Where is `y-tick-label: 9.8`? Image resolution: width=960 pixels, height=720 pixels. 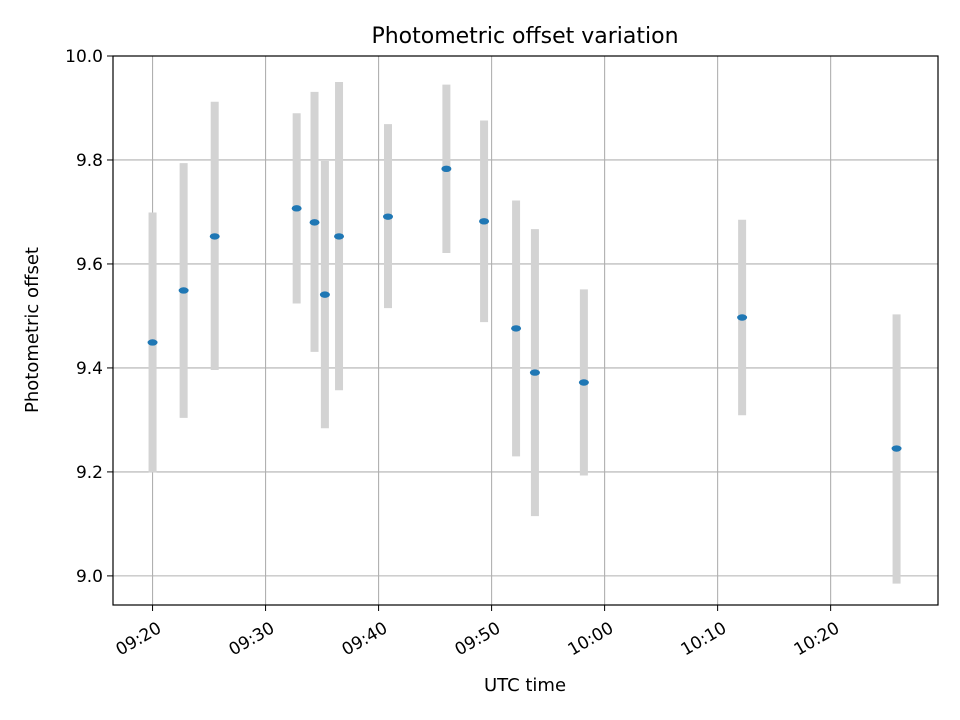 y-tick-label: 9.8 is located at coordinates (89, 161).